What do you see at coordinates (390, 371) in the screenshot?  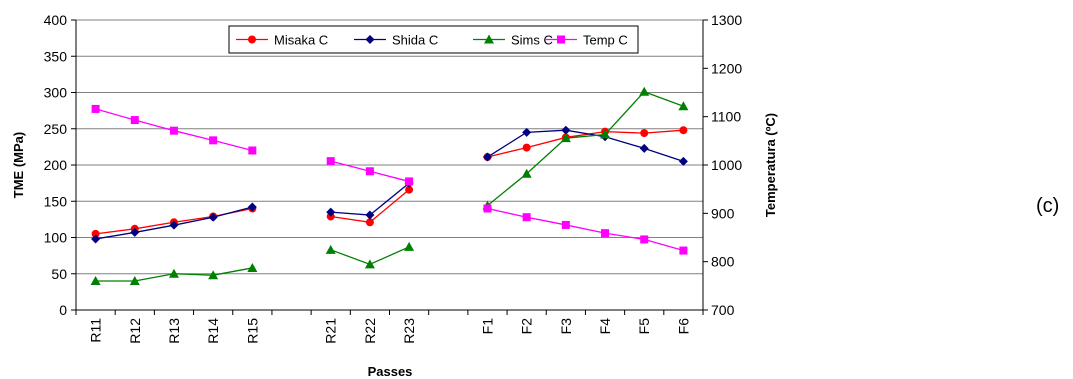 I see `x-axis-title: Passes` at bounding box center [390, 371].